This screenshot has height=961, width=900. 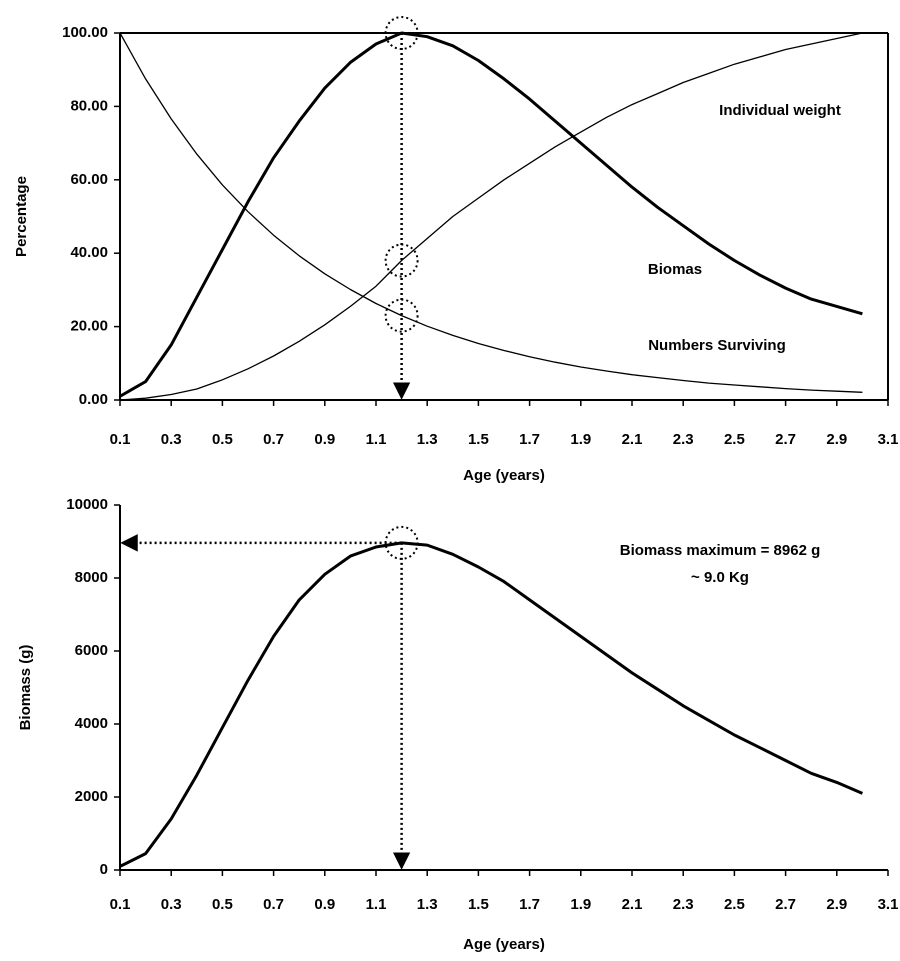 What do you see at coordinates (91, 577) in the screenshot?
I see `y-tick-label: 8000` at bounding box center [91, 577].